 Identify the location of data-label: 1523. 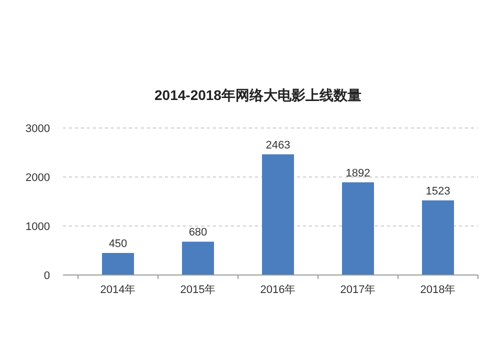
(438, 191).